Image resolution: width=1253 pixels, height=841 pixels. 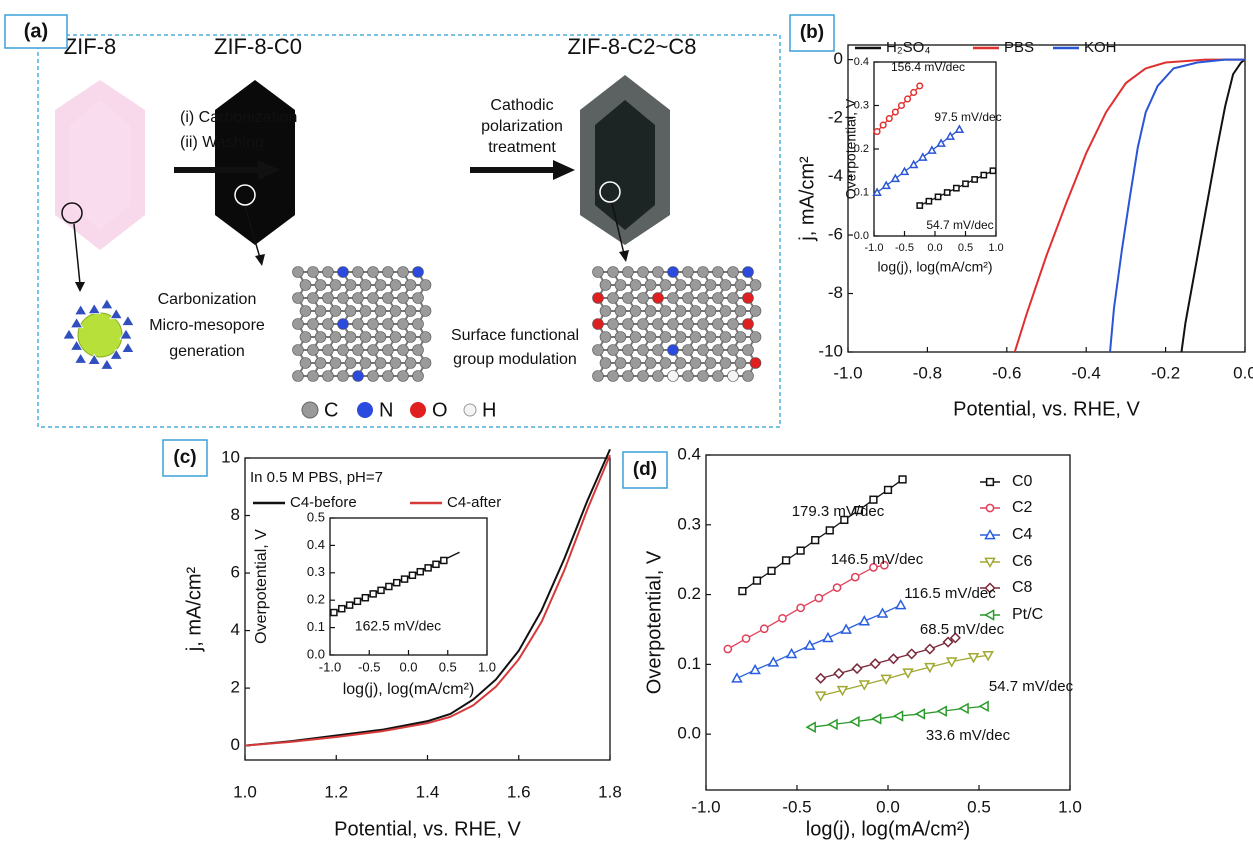 What do you see at coordinates (835, 292) in the screenshot?
I see `y-tick-label: -8` at bounding box center [835, 292].